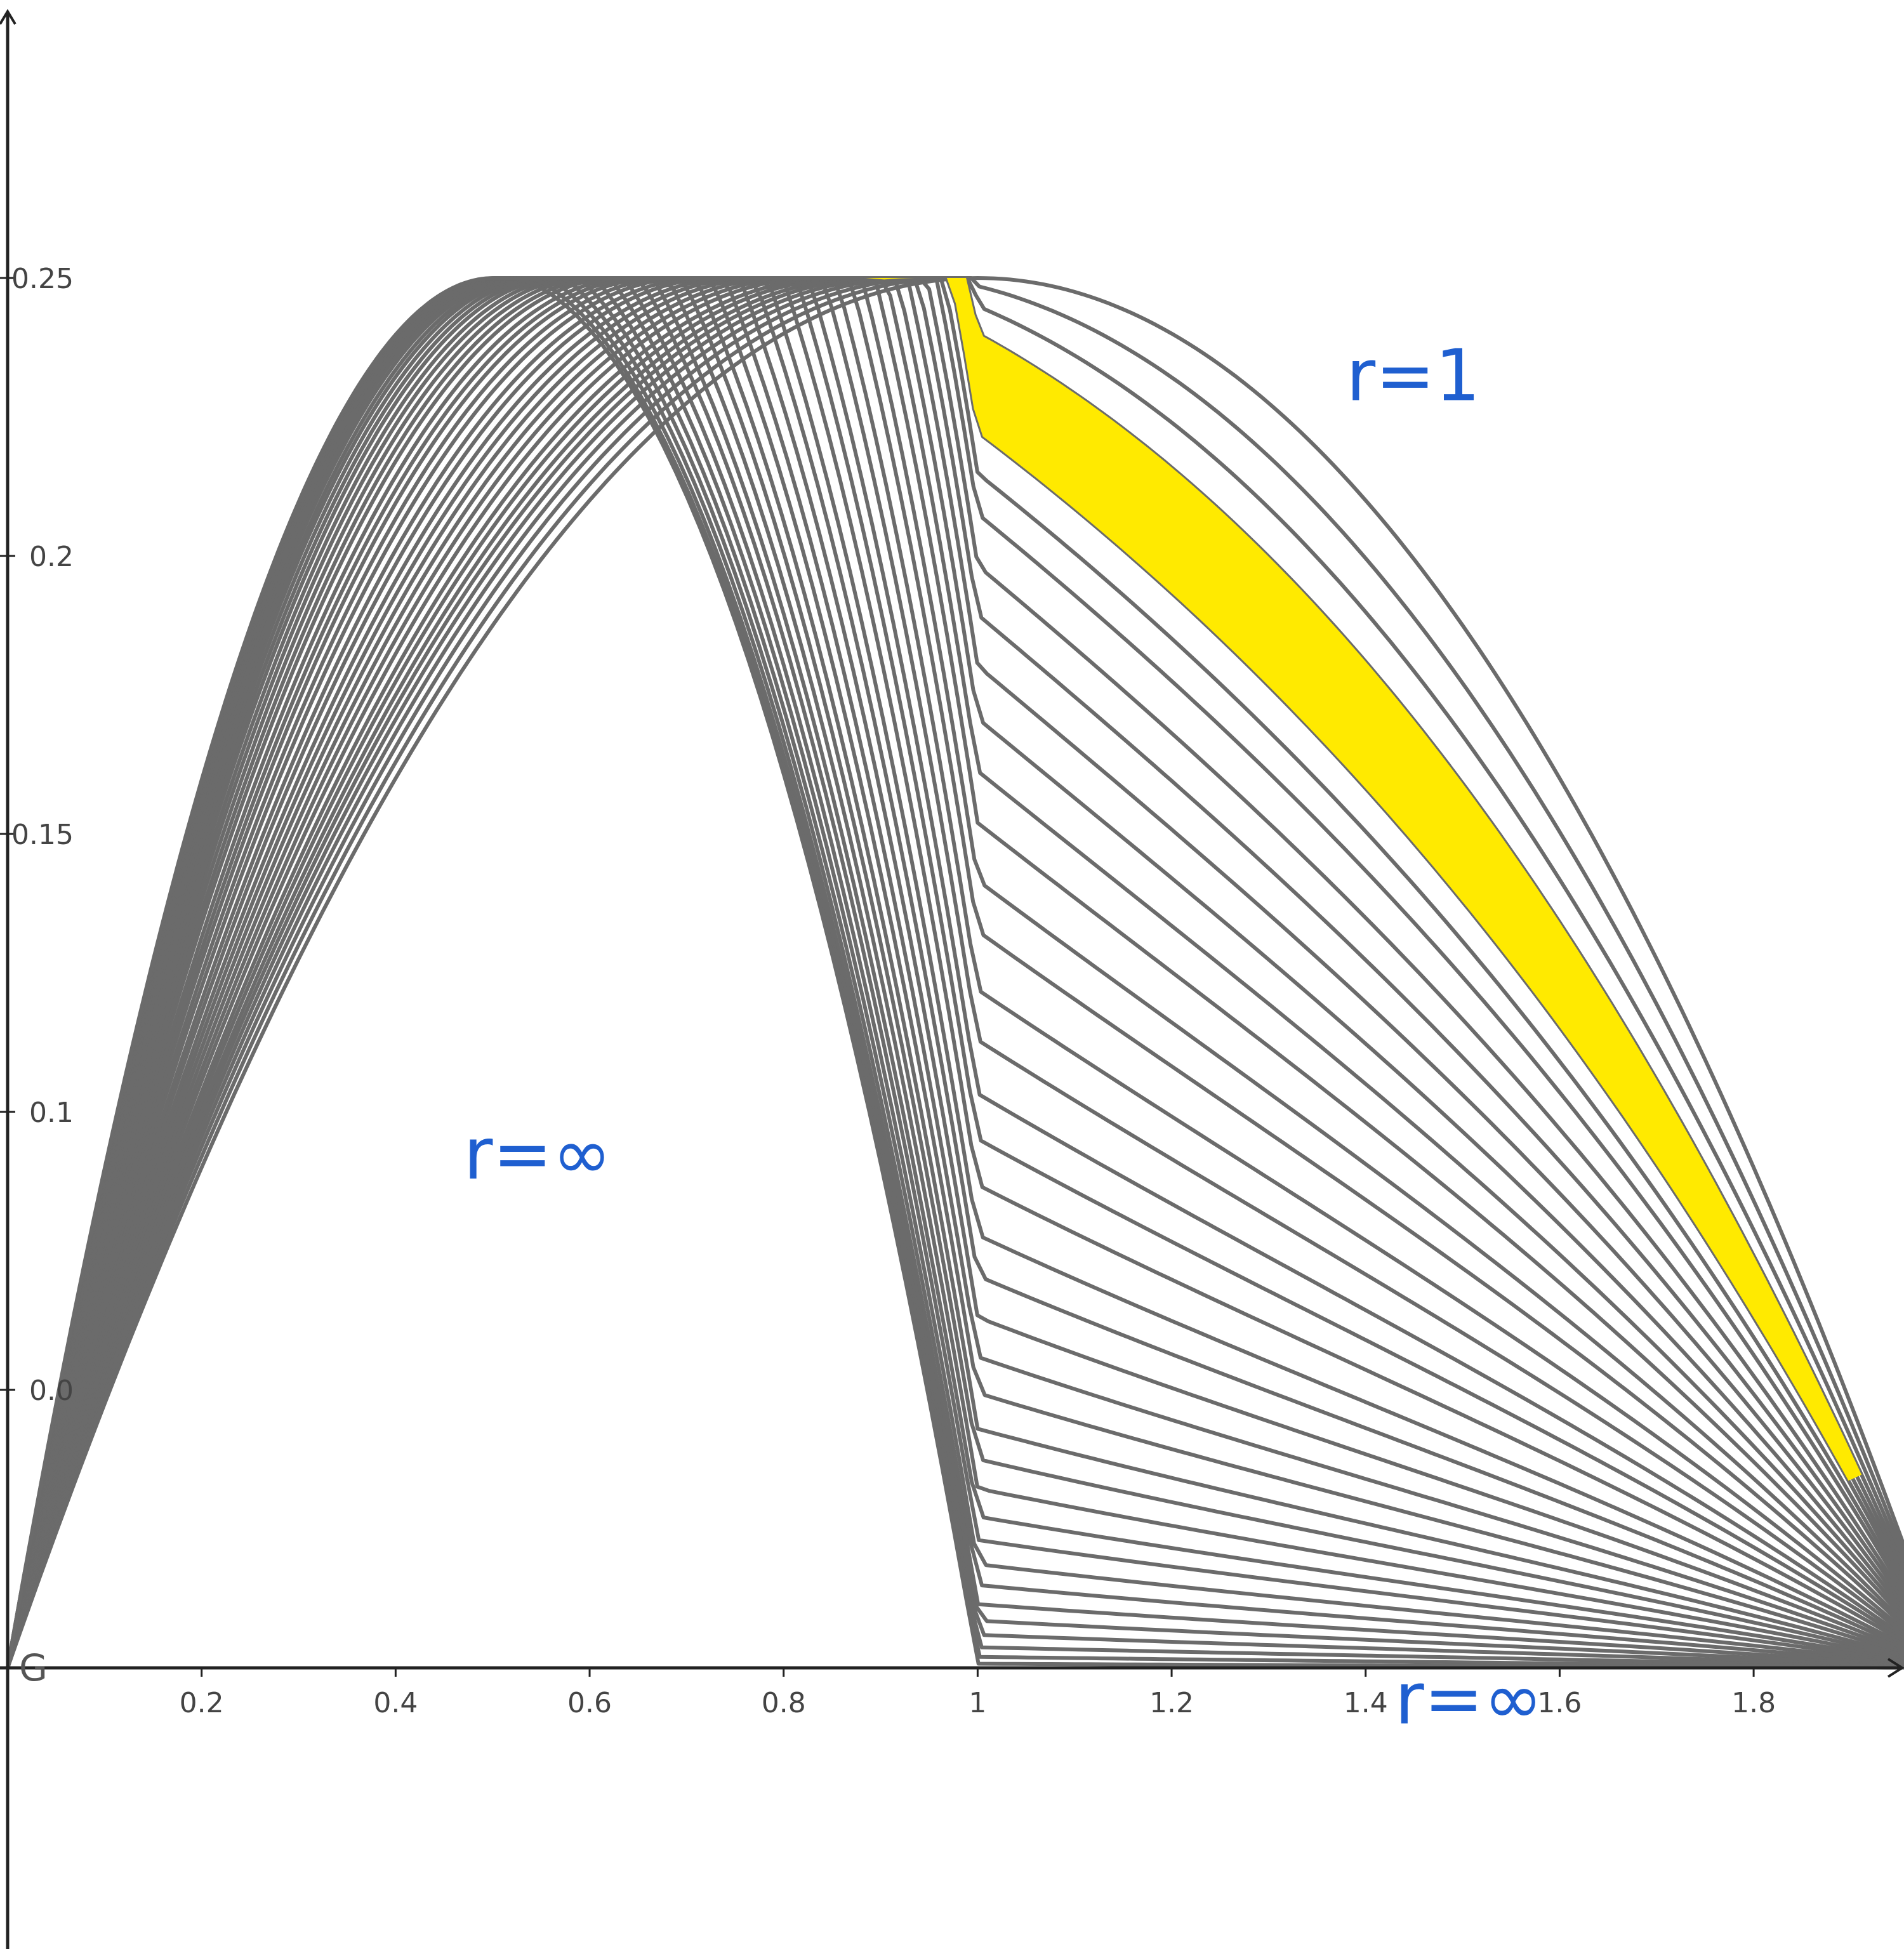  Describe the element at coordinates (1753, 1703) in the screenshot. I see `x-tick-label: 1.8` at that location.